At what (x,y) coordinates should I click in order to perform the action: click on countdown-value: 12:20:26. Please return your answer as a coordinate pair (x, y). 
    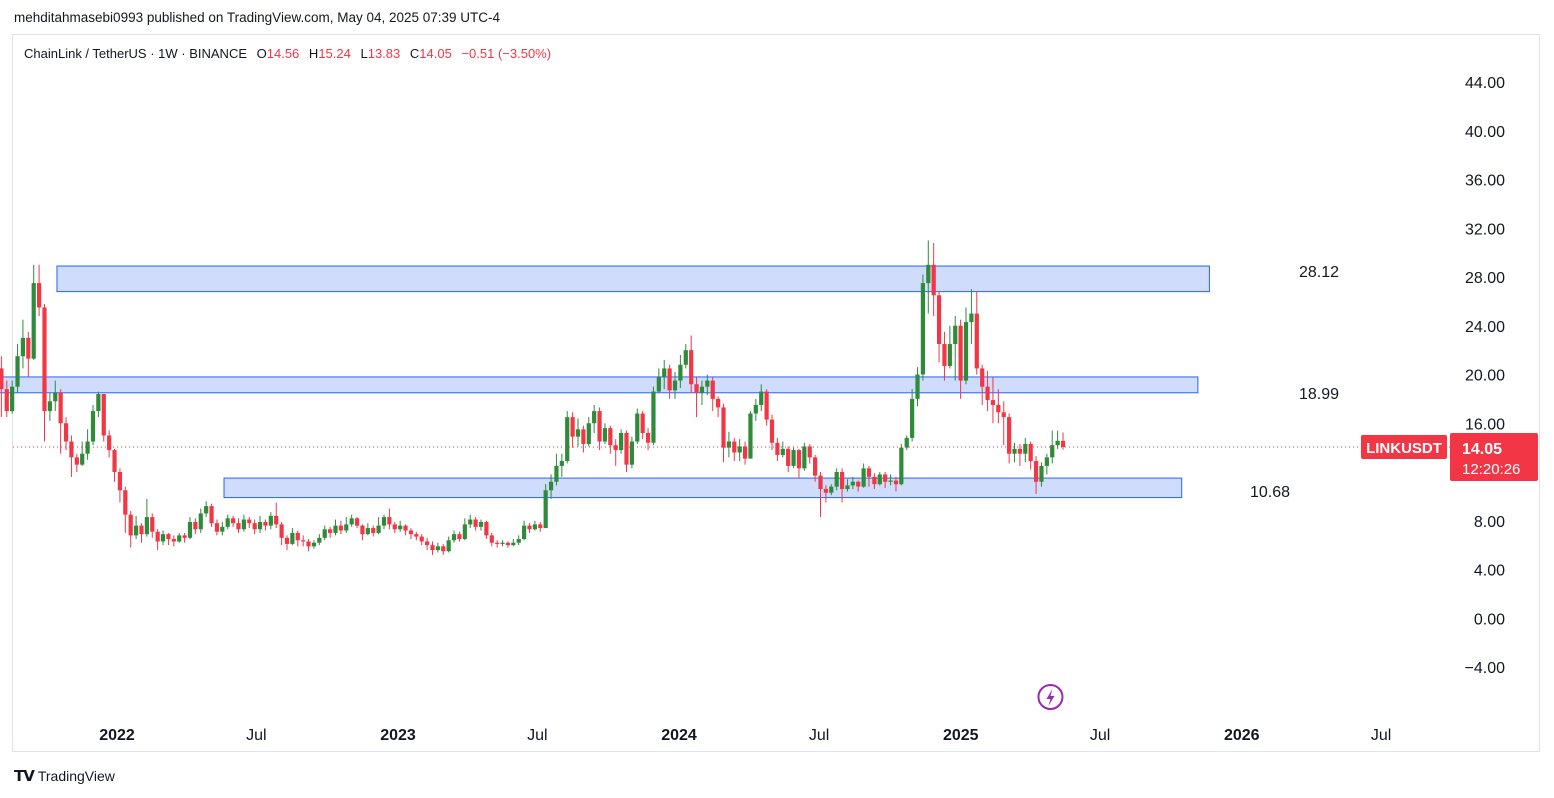
    Looking at the image, I should click on (1491, 469).